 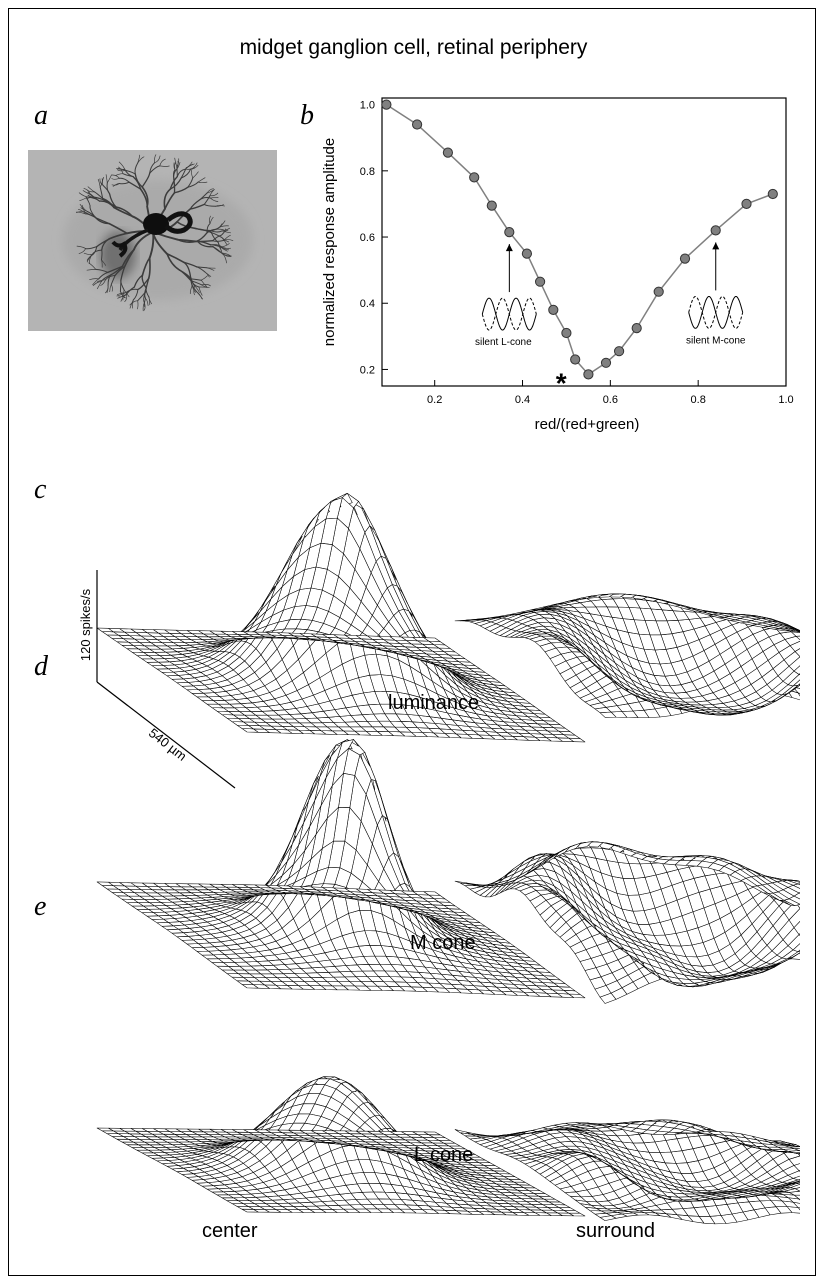 What do you see at coordinates (716, 312) in the screenshot?
I see `waveform-dashed` at bounding box center [716, 312].